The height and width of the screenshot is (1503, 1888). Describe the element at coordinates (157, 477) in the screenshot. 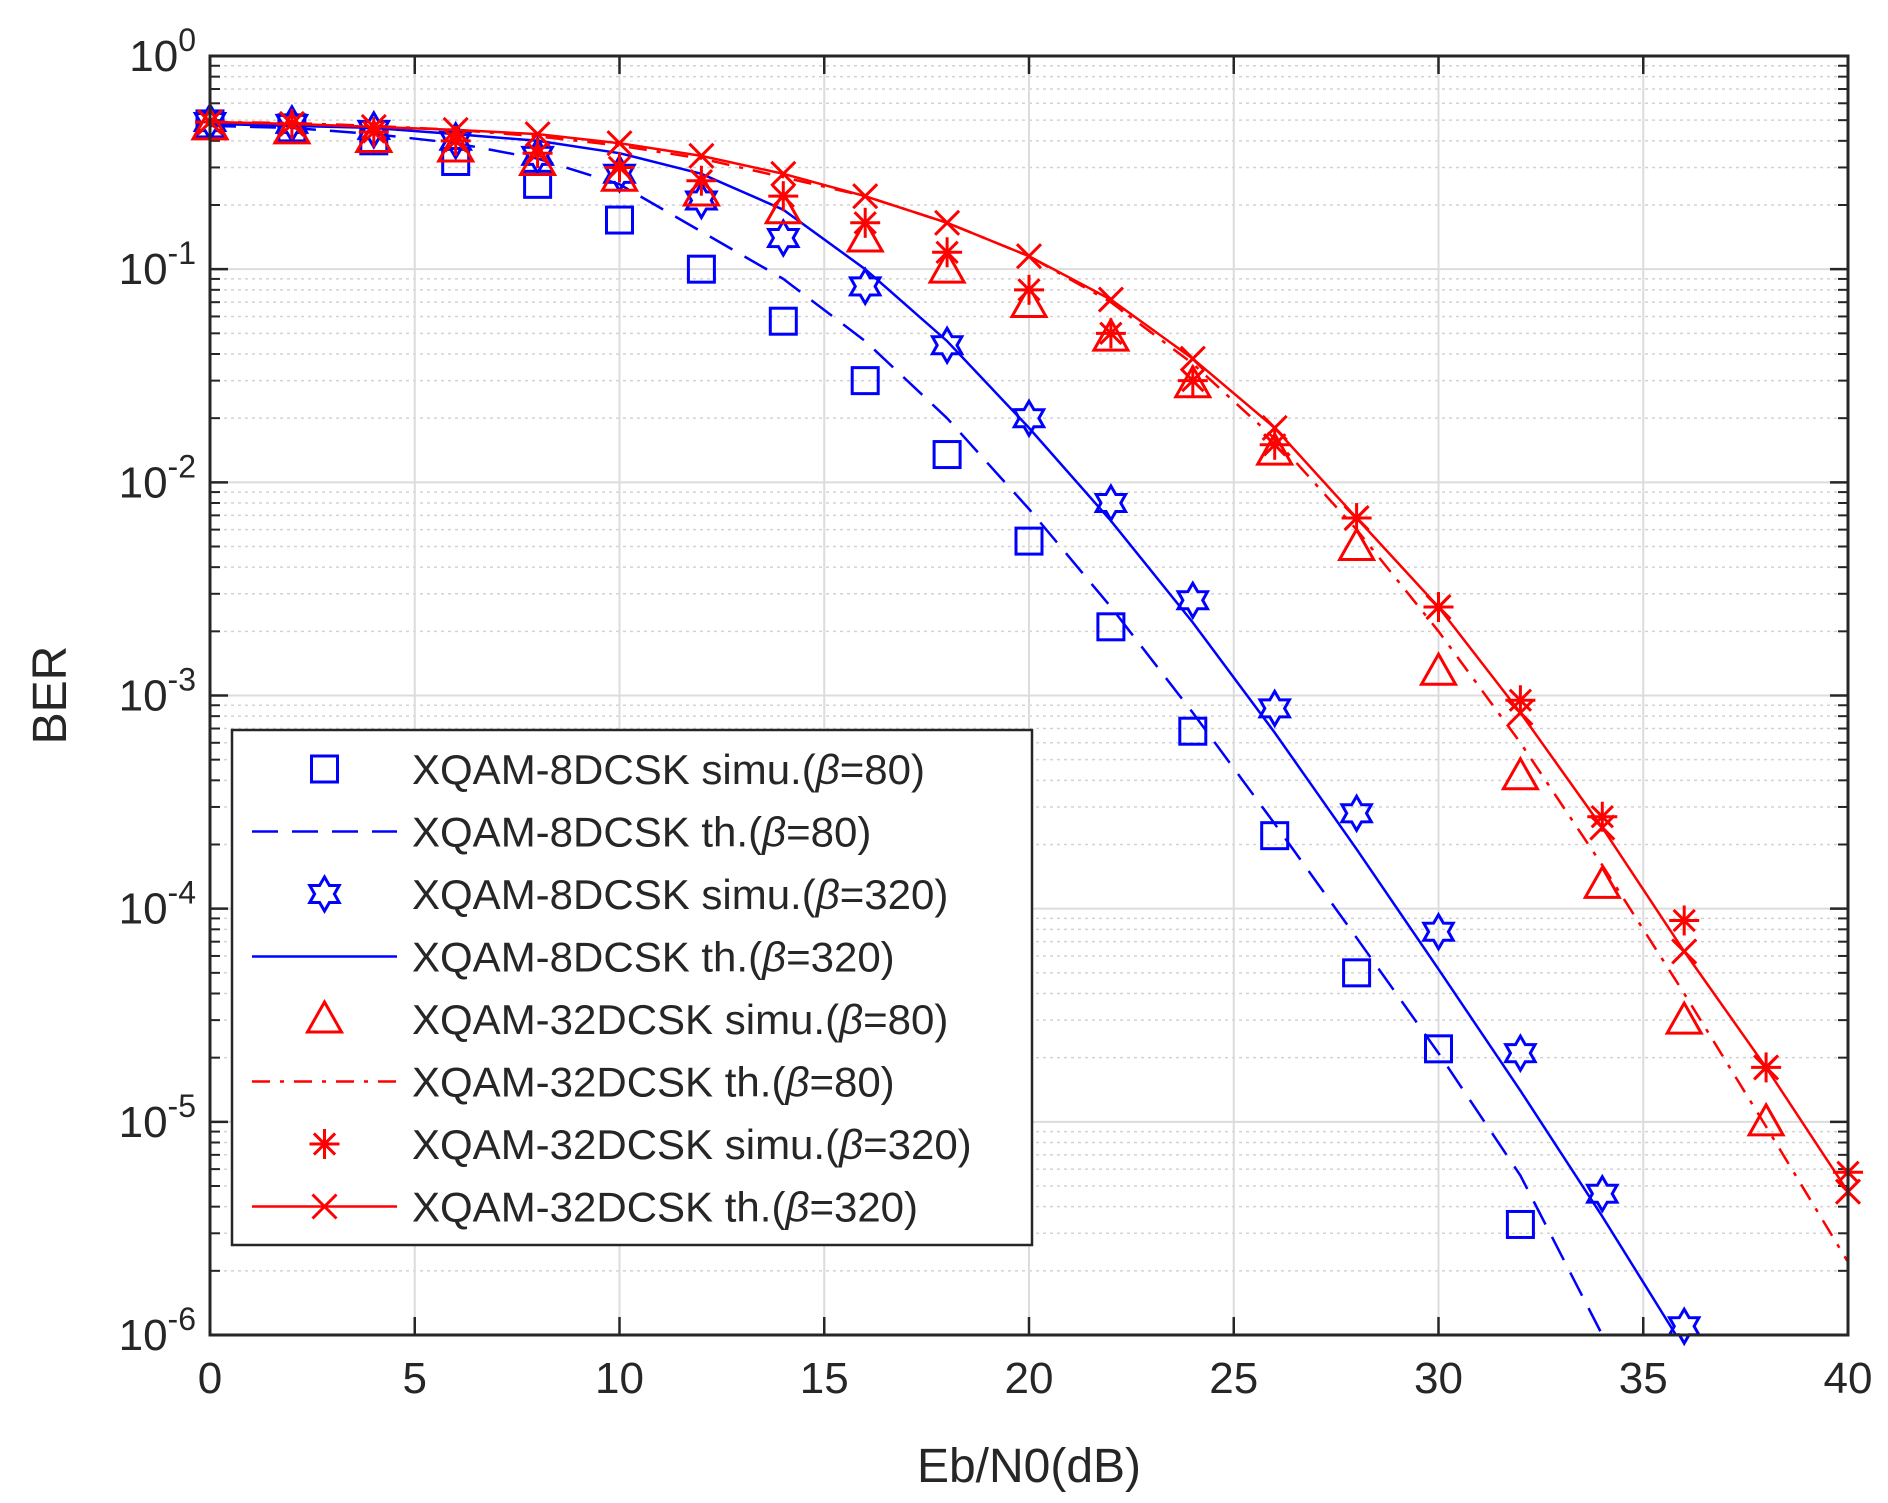

I see `y-tick-label: 10⁻²` at that location.